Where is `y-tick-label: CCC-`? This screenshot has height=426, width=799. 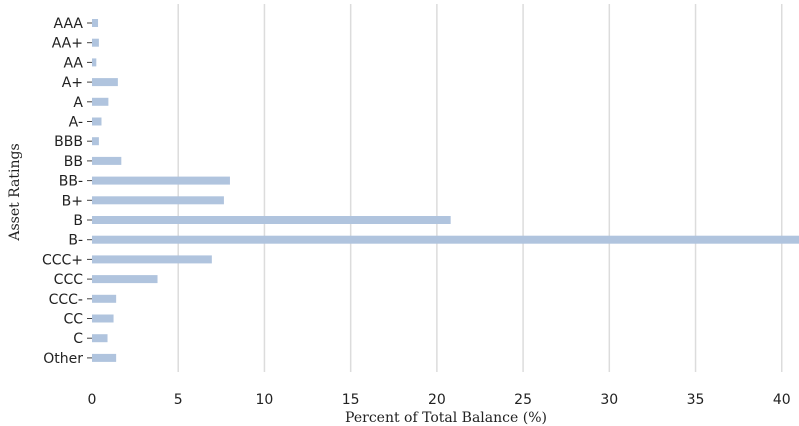
y-tick-label: CCC- is located at coordinates (66, 300).